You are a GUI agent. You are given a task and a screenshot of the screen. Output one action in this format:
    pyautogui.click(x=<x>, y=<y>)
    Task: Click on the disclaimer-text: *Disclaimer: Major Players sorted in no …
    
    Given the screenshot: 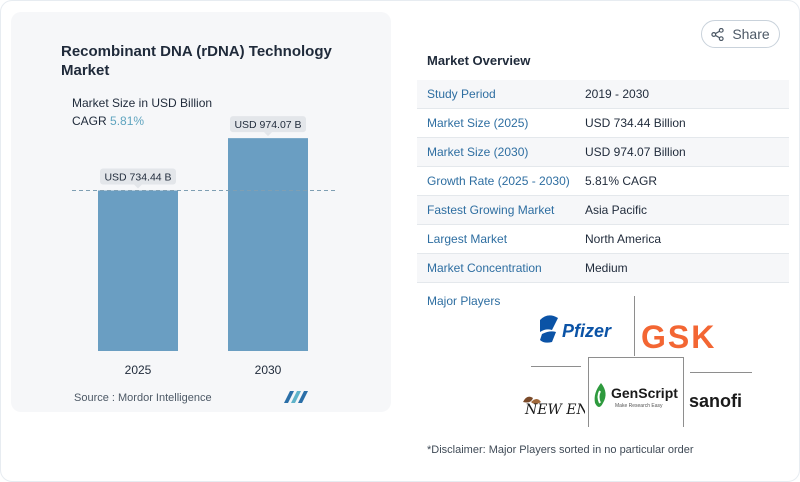 What is the action you would take?
    pyautogui.click(x=560, y=450)
    